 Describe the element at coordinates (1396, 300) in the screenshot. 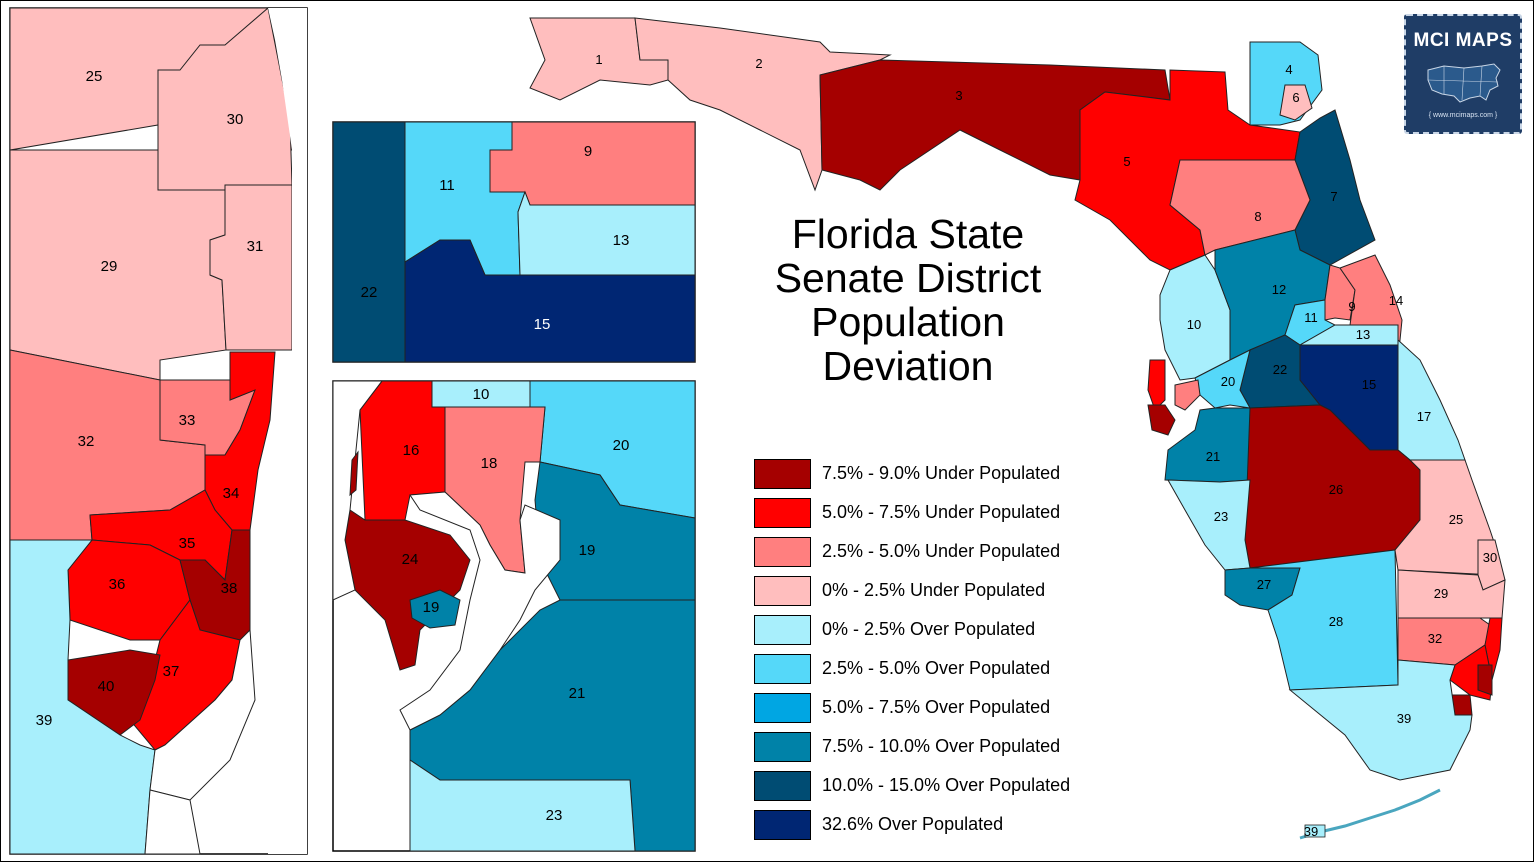

I see `label-main-14: 14` at that location.